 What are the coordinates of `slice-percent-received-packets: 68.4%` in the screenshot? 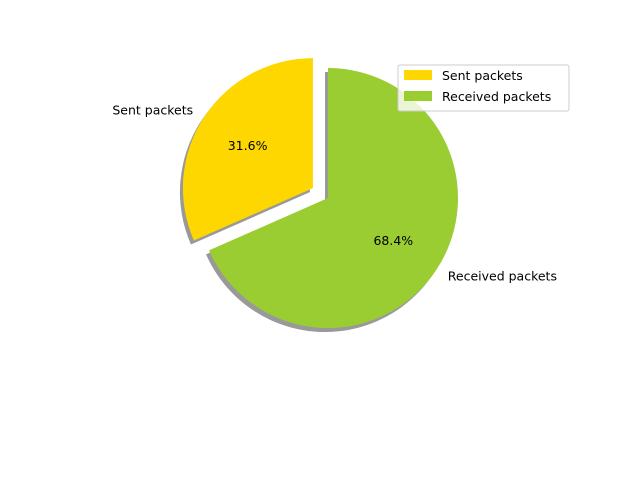 It's located at (393, 240).